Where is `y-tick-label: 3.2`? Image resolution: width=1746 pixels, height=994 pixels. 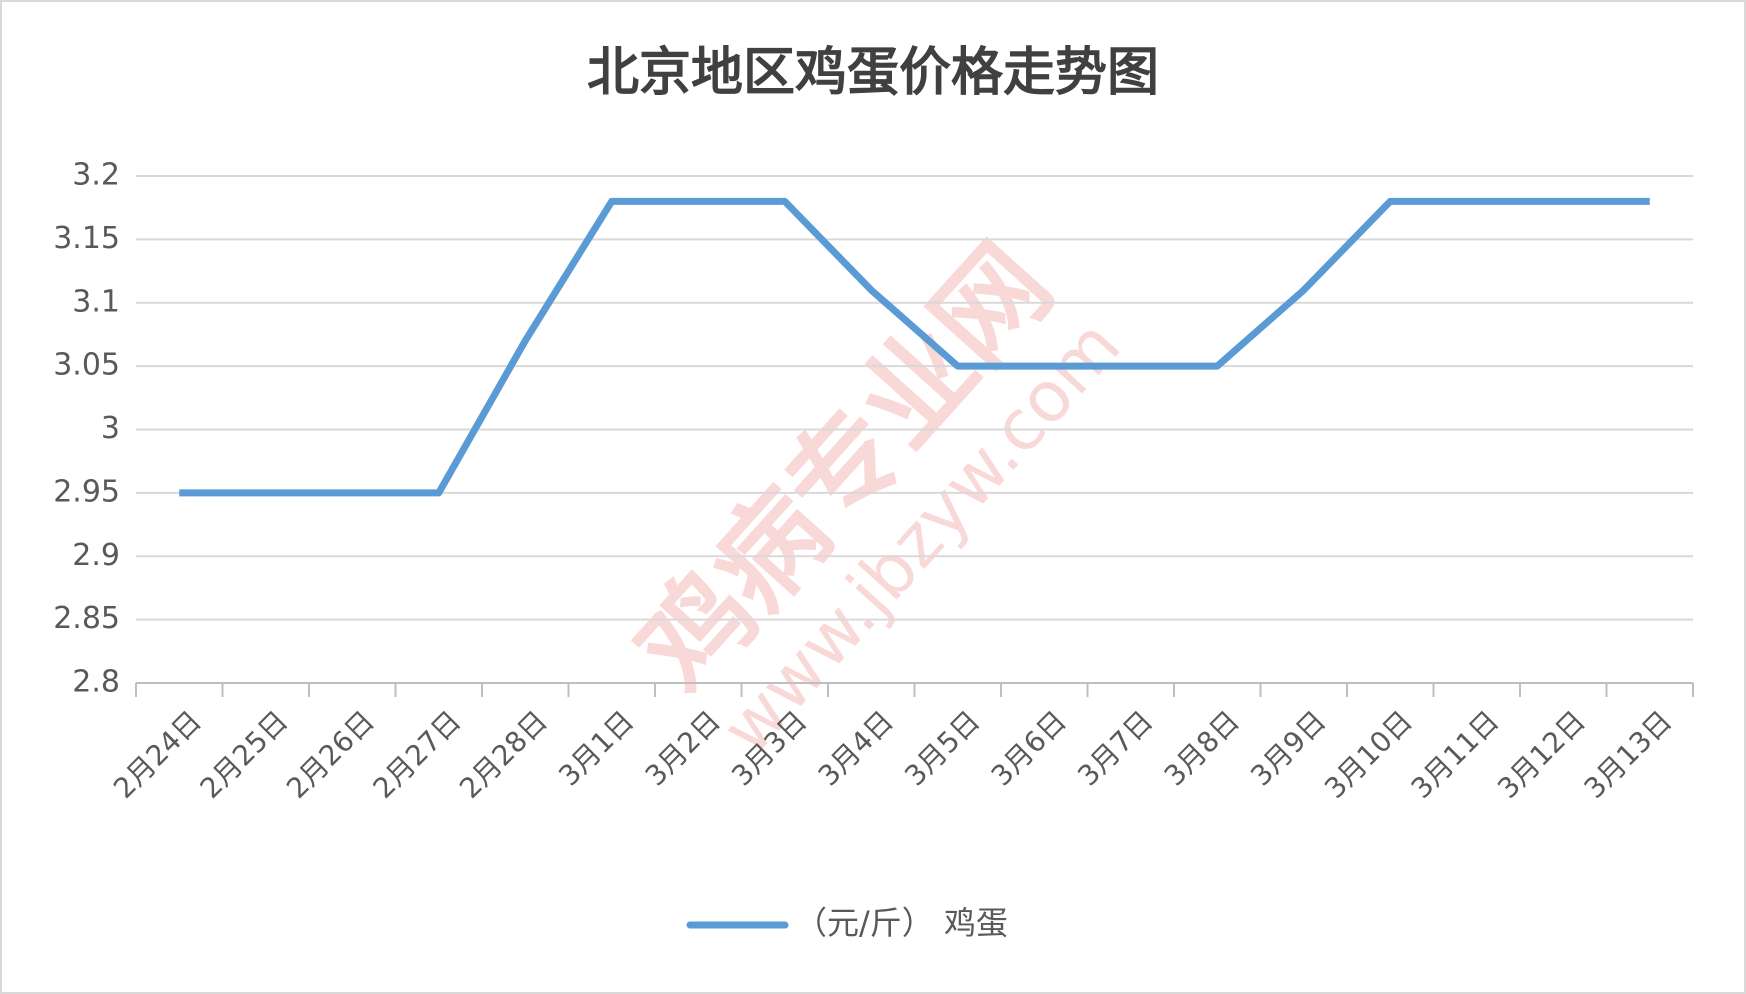
y-tick-label: 3.2 is located at coordinates (96, 175).